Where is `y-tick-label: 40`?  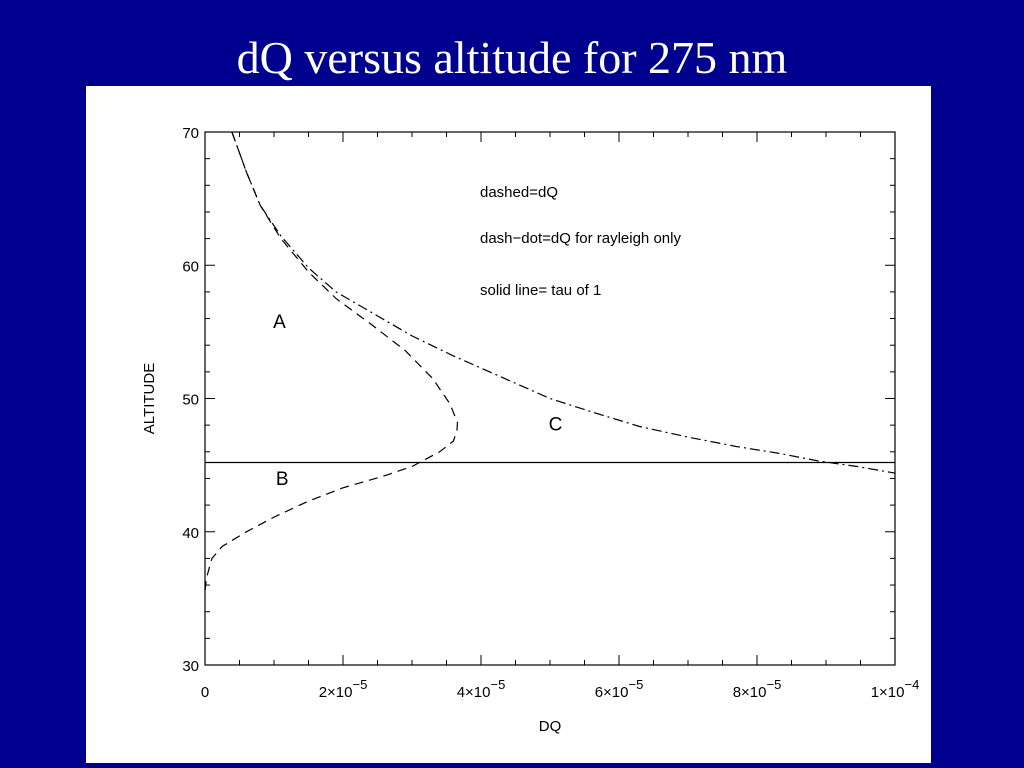 y-tick-label: 40 is located at coordinates (190, 533).